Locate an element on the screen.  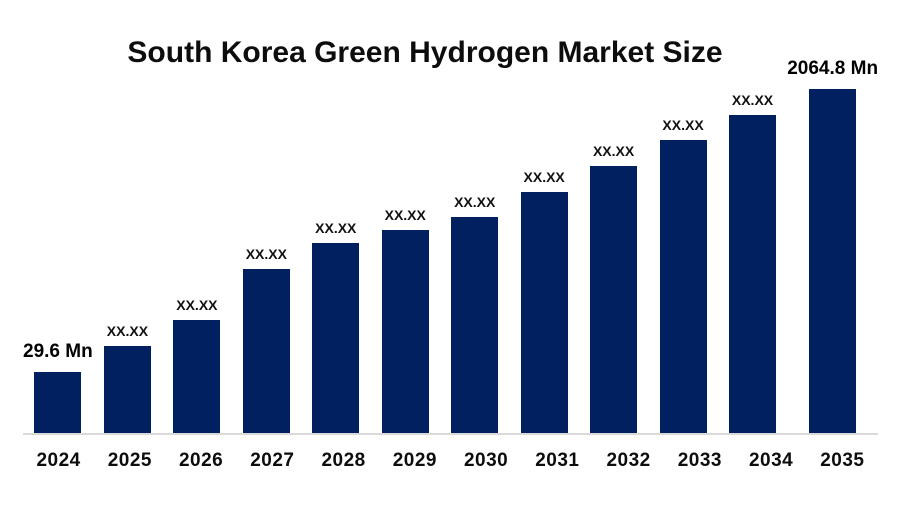
x-axis-label: 2030 is located at coordinates (486, 460).